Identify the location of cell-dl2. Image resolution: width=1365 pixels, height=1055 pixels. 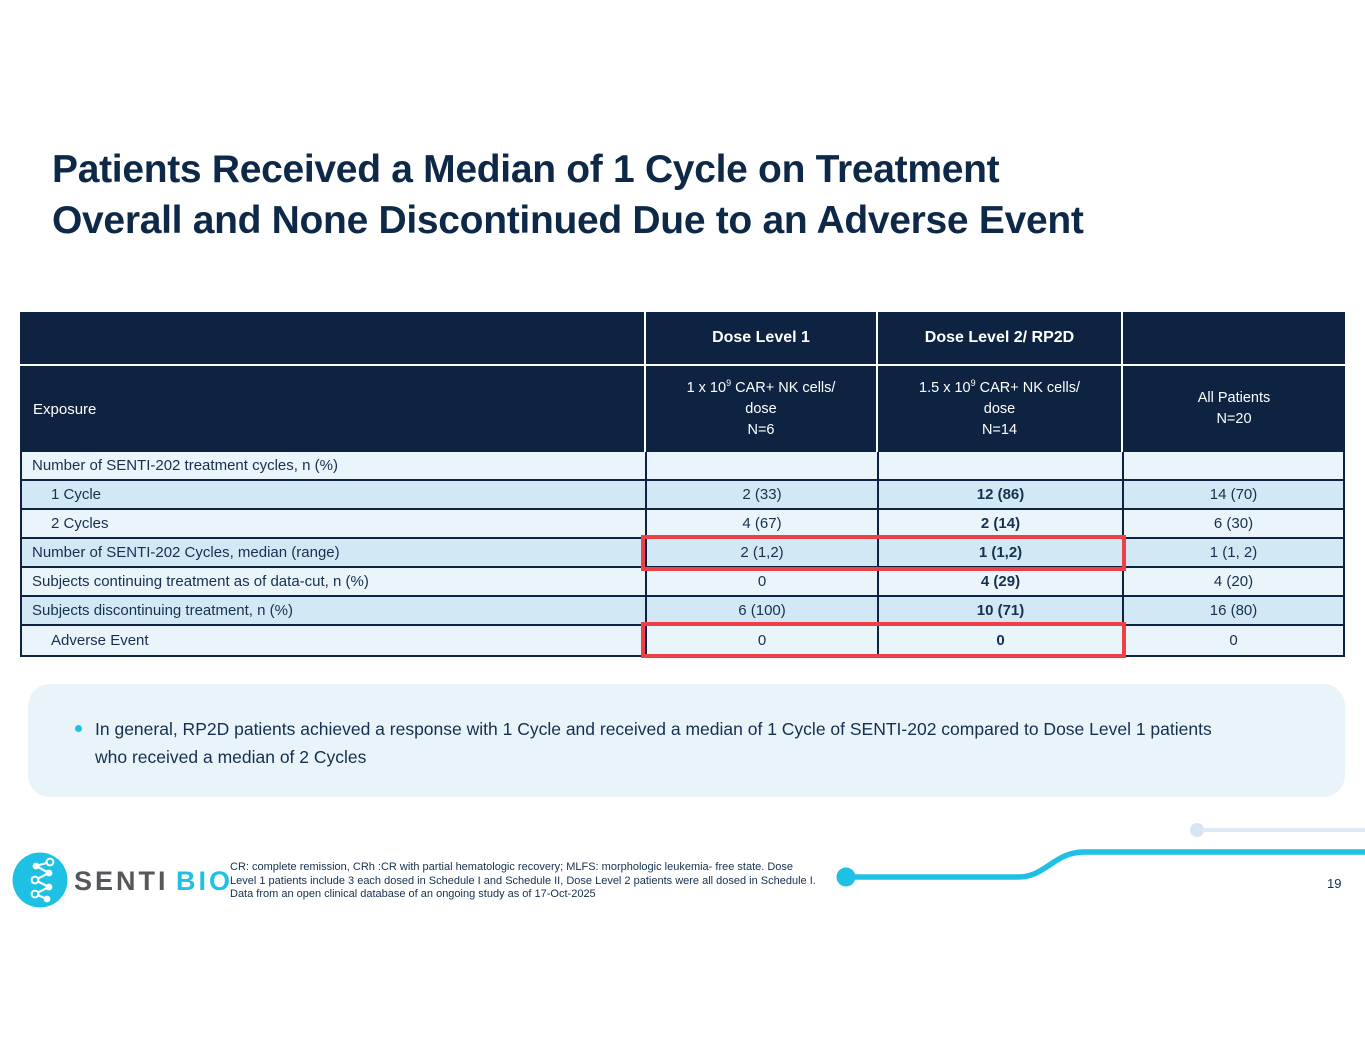
(999, 465).